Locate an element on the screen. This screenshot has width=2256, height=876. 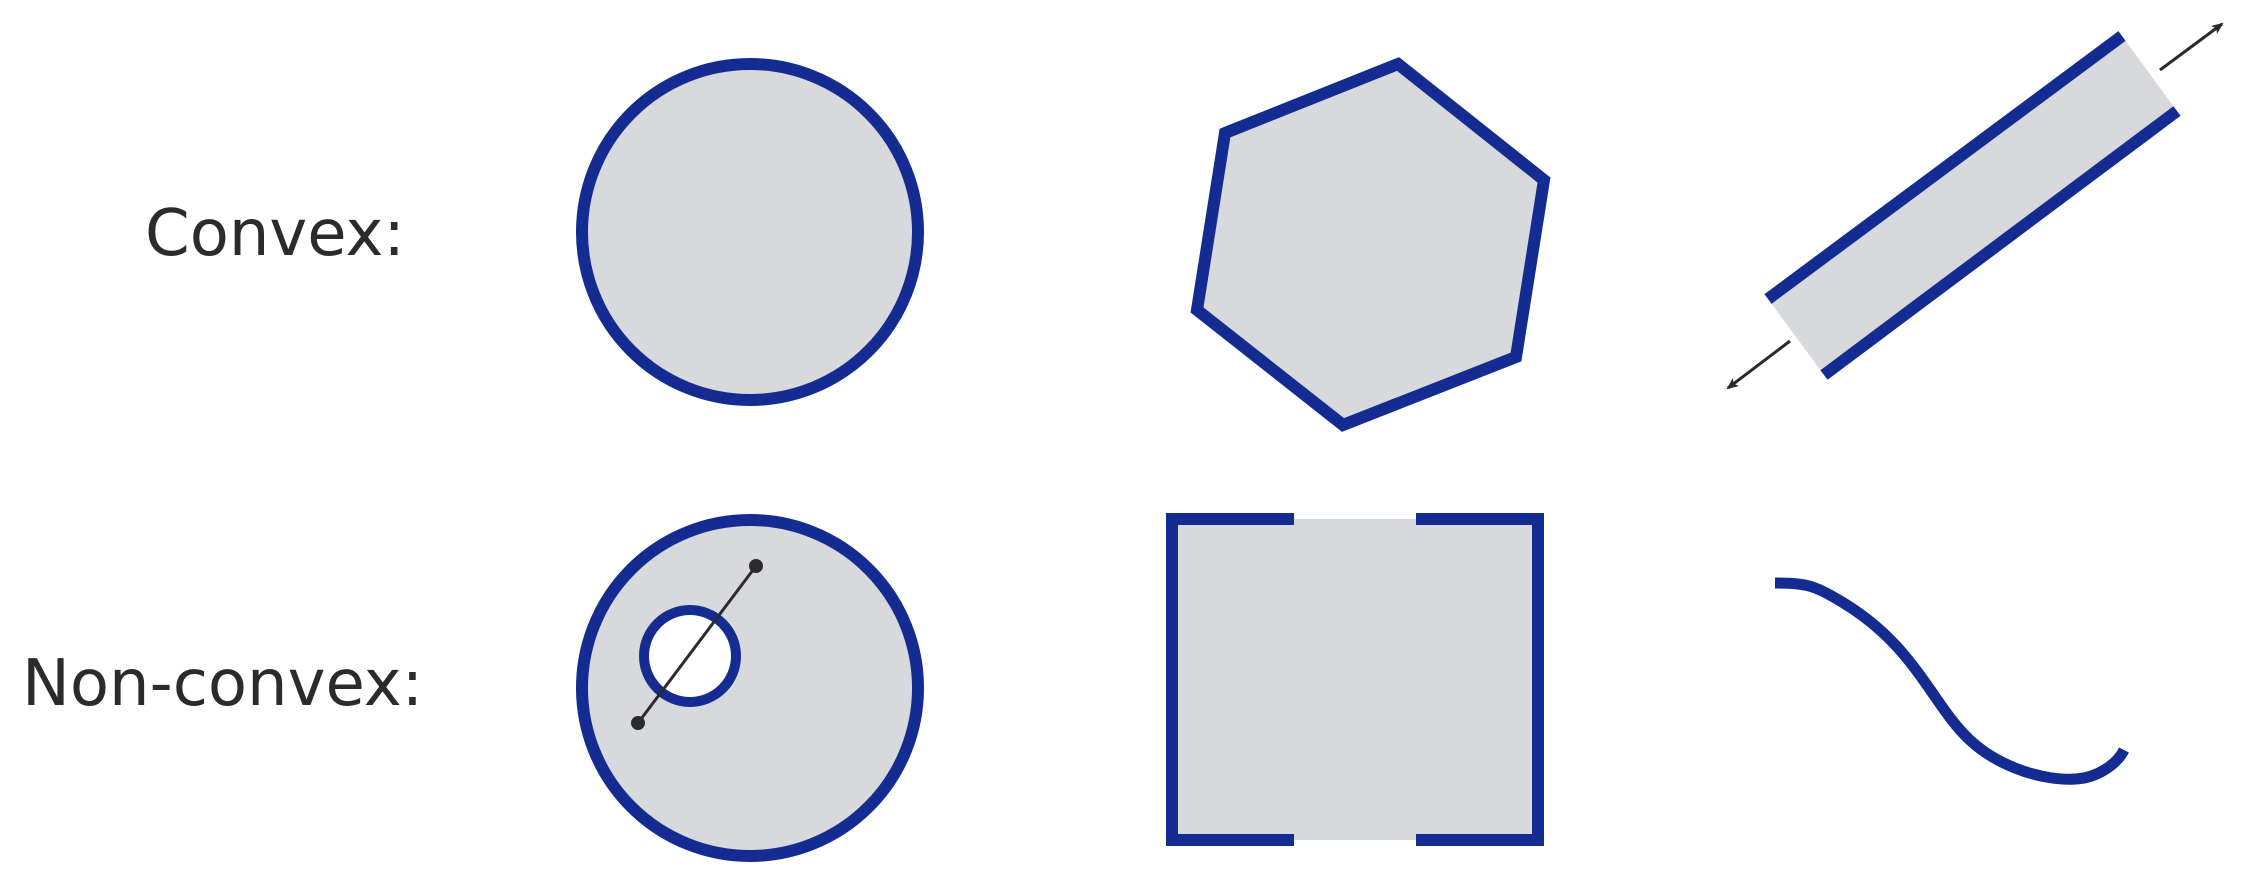
nonconvex-row-label: Non-convex: is located at coordinates (222, 684).